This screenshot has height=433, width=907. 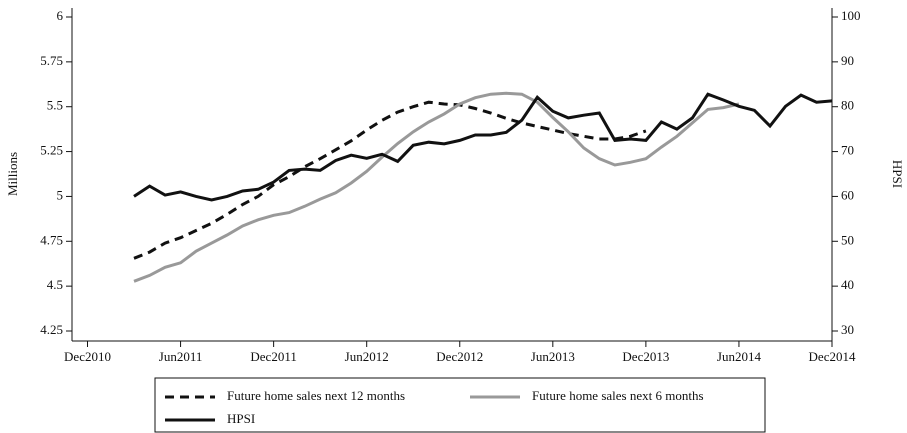 What do you see at coordinates (459, 356) in the screenshot?
I see `x-tick-label: Dec2012` at bounding box center [459, 356].